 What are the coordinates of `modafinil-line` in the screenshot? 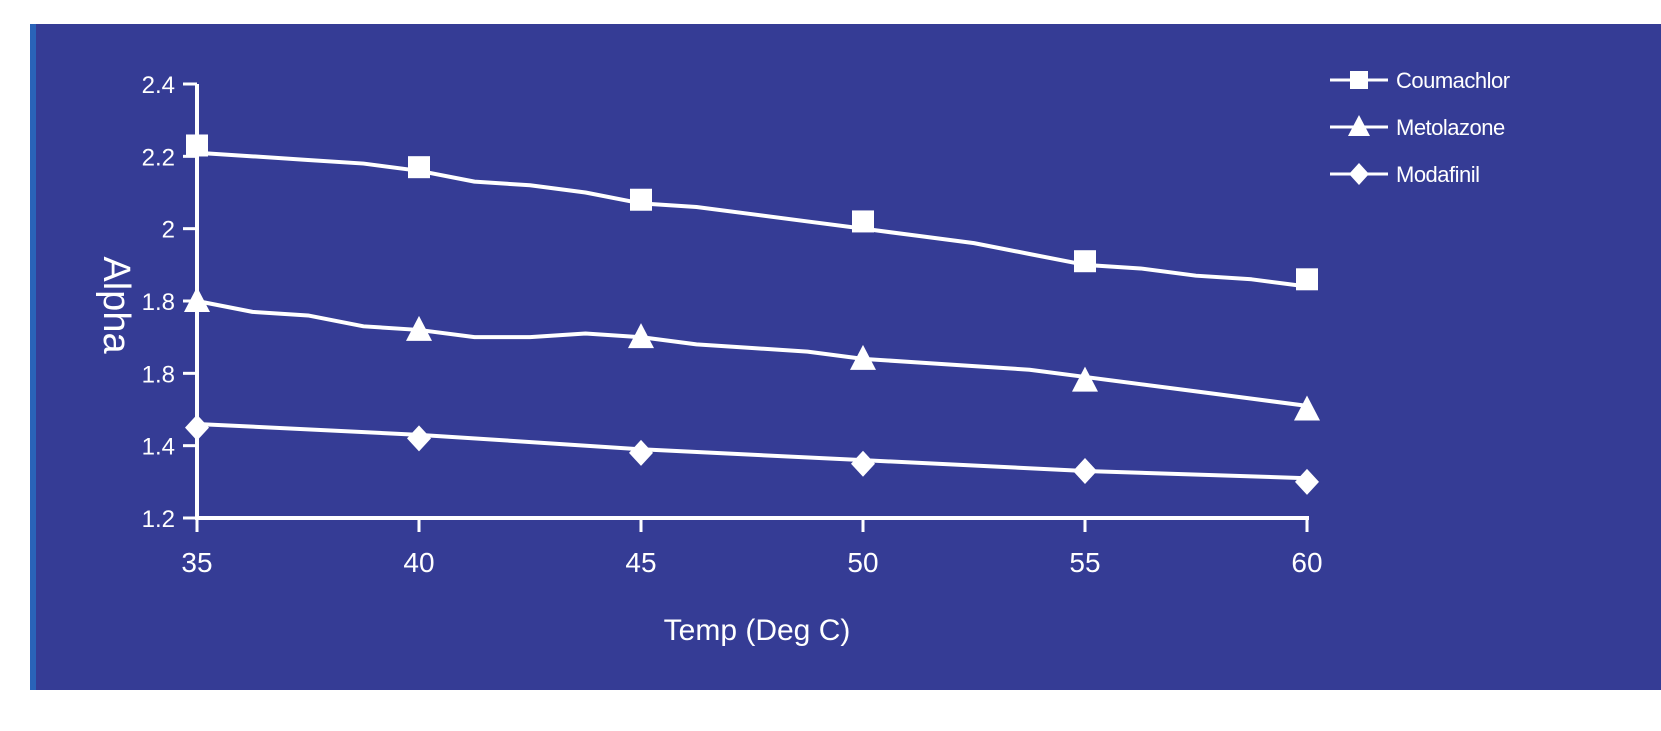 It's located at (752, 451).